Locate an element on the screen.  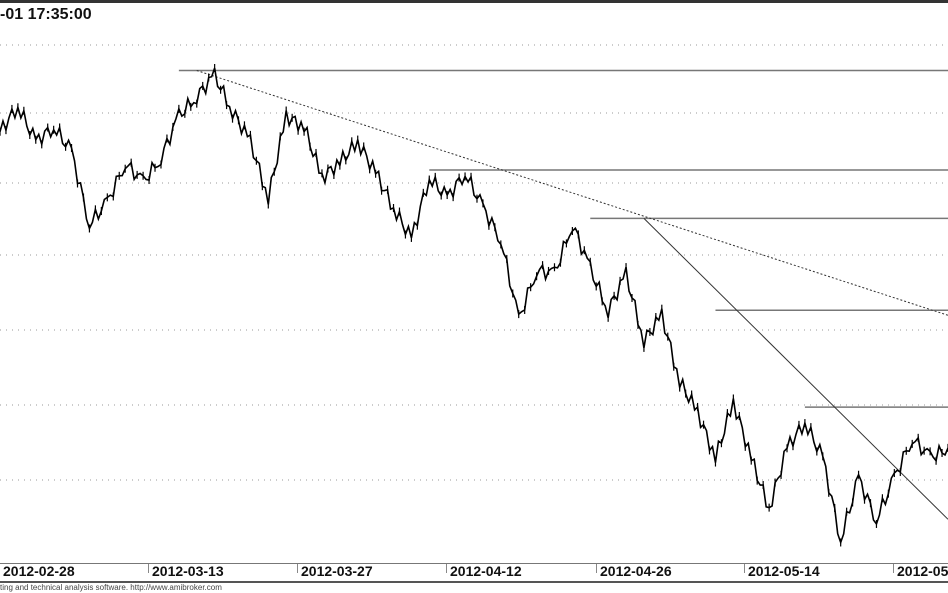
chart-title: -01 17:35:00 is located at coordinates (46, 14).